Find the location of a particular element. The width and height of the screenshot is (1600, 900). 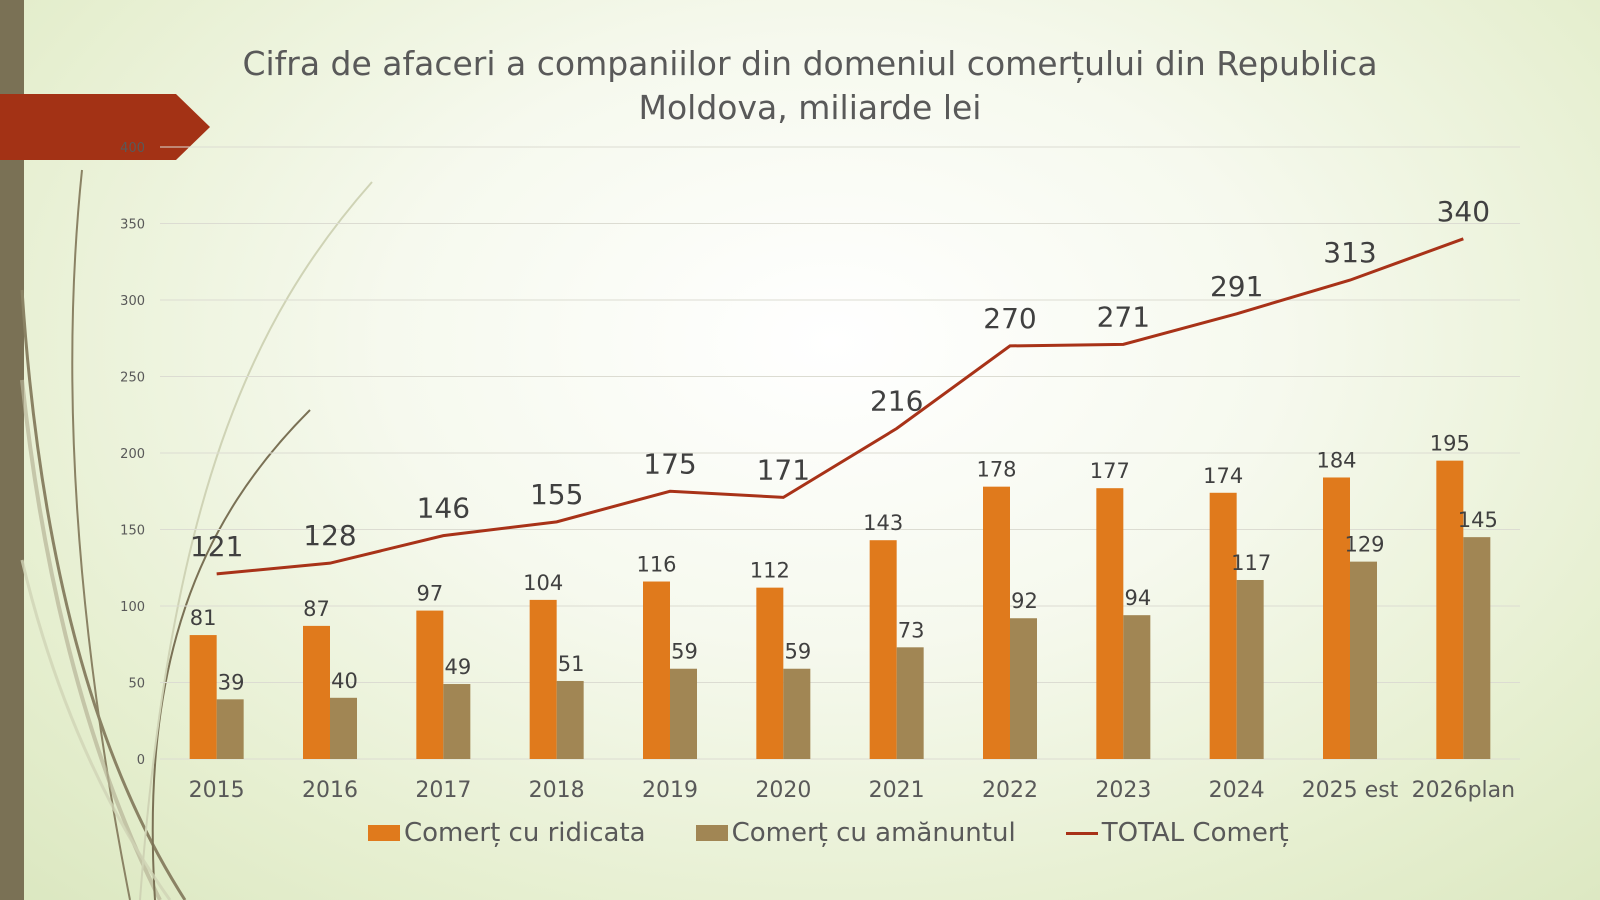

legend-swatch-wholesale is located at coordinates (384, 833).